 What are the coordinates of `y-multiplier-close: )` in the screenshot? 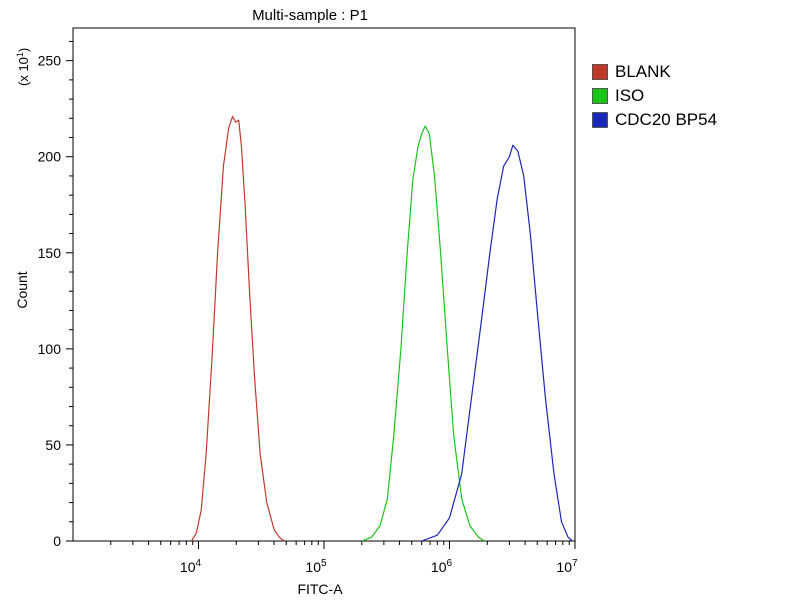 It's located at (23, 50).